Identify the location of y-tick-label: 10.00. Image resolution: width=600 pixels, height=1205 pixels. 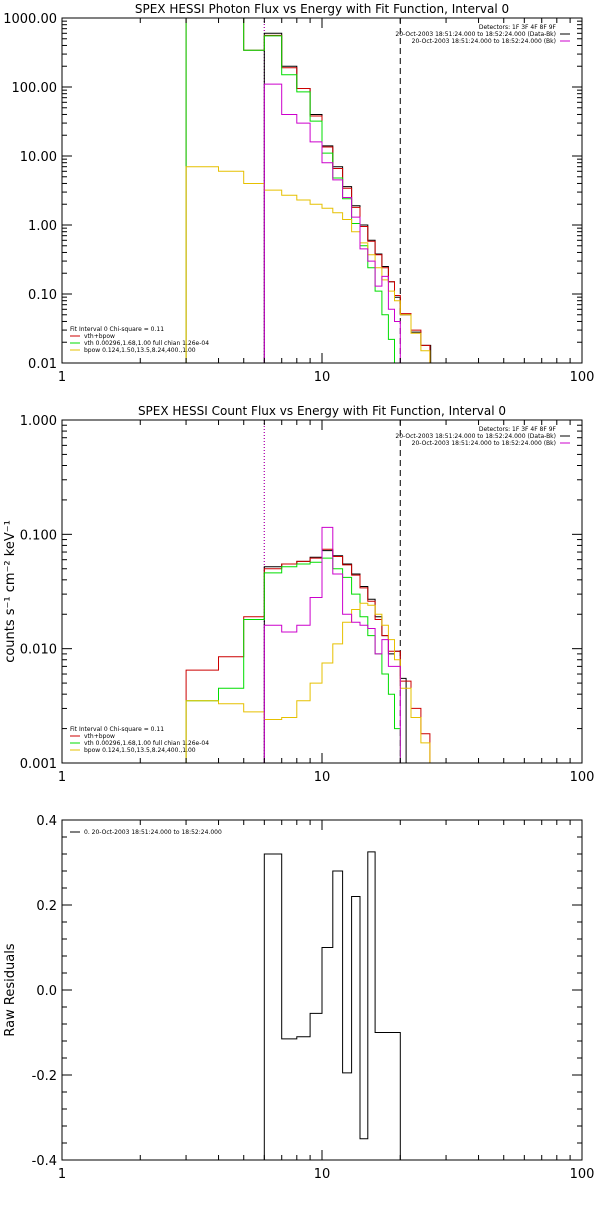
(38, 157).